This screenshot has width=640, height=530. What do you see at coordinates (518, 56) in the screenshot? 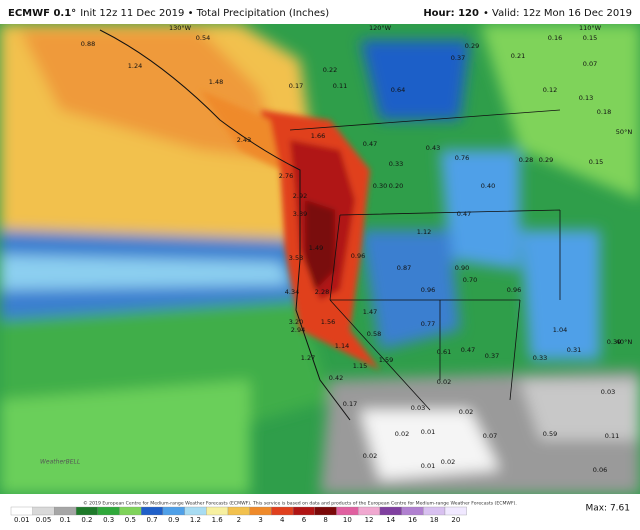
I see `precip-label: 0.21` at bounding box center [518, 56].